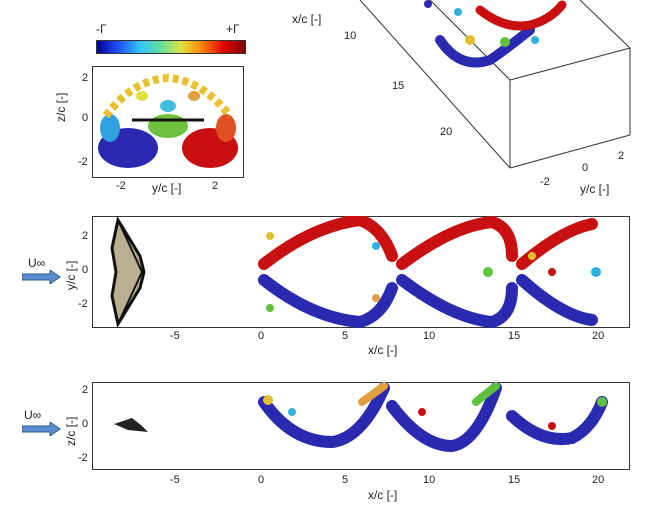 The width and height of the screenshot is (648, 507). I want to click on top-xlabel: x/c [-], so click(383, 350).